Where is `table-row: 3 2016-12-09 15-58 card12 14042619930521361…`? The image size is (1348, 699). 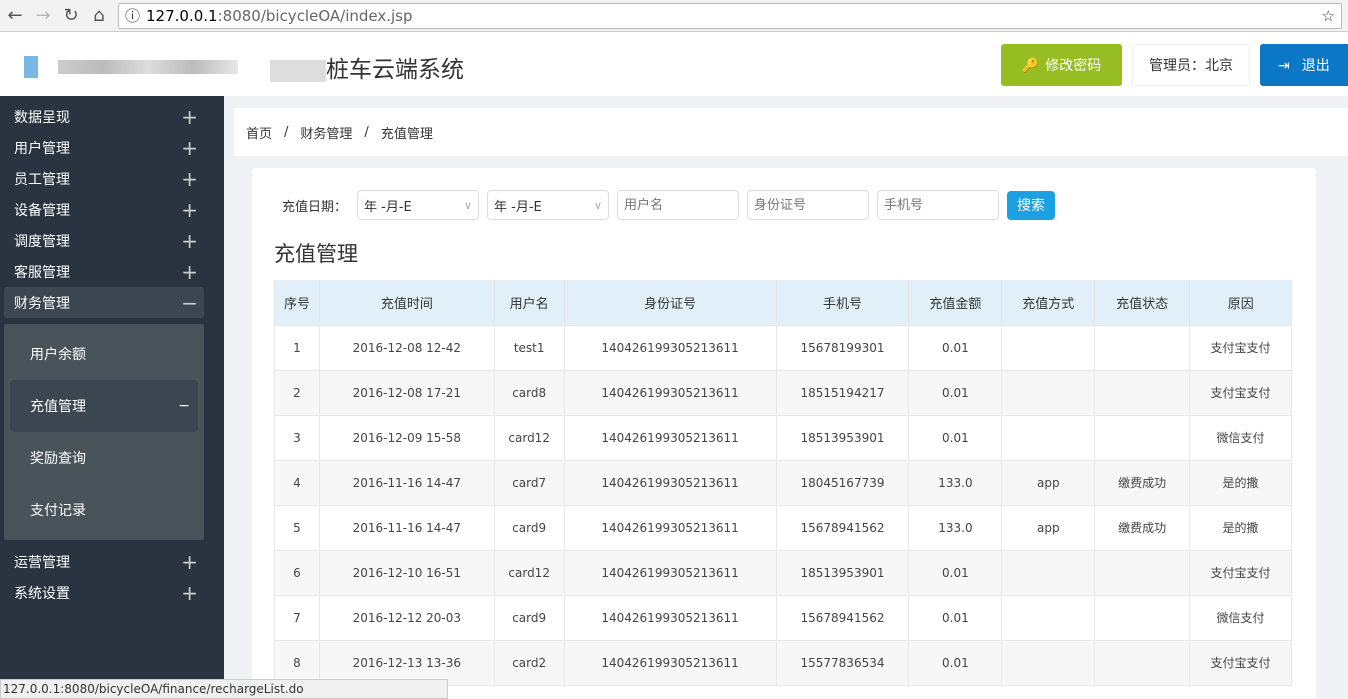
table-row: 3 2016-12-09 15-58 card12 14042619930521361… is located at coordinates (783, 437).